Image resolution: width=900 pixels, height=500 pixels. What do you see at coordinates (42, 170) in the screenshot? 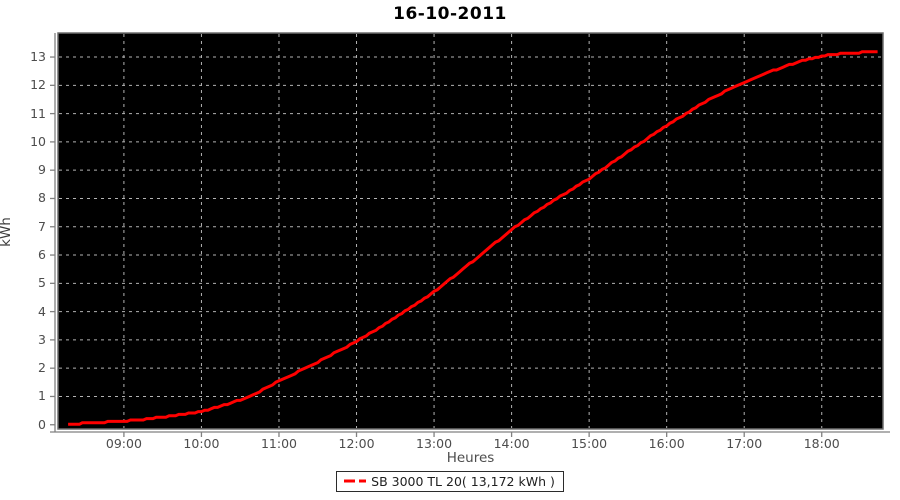
I see `y-tick-label: 9` at bounding box center [42, 170].